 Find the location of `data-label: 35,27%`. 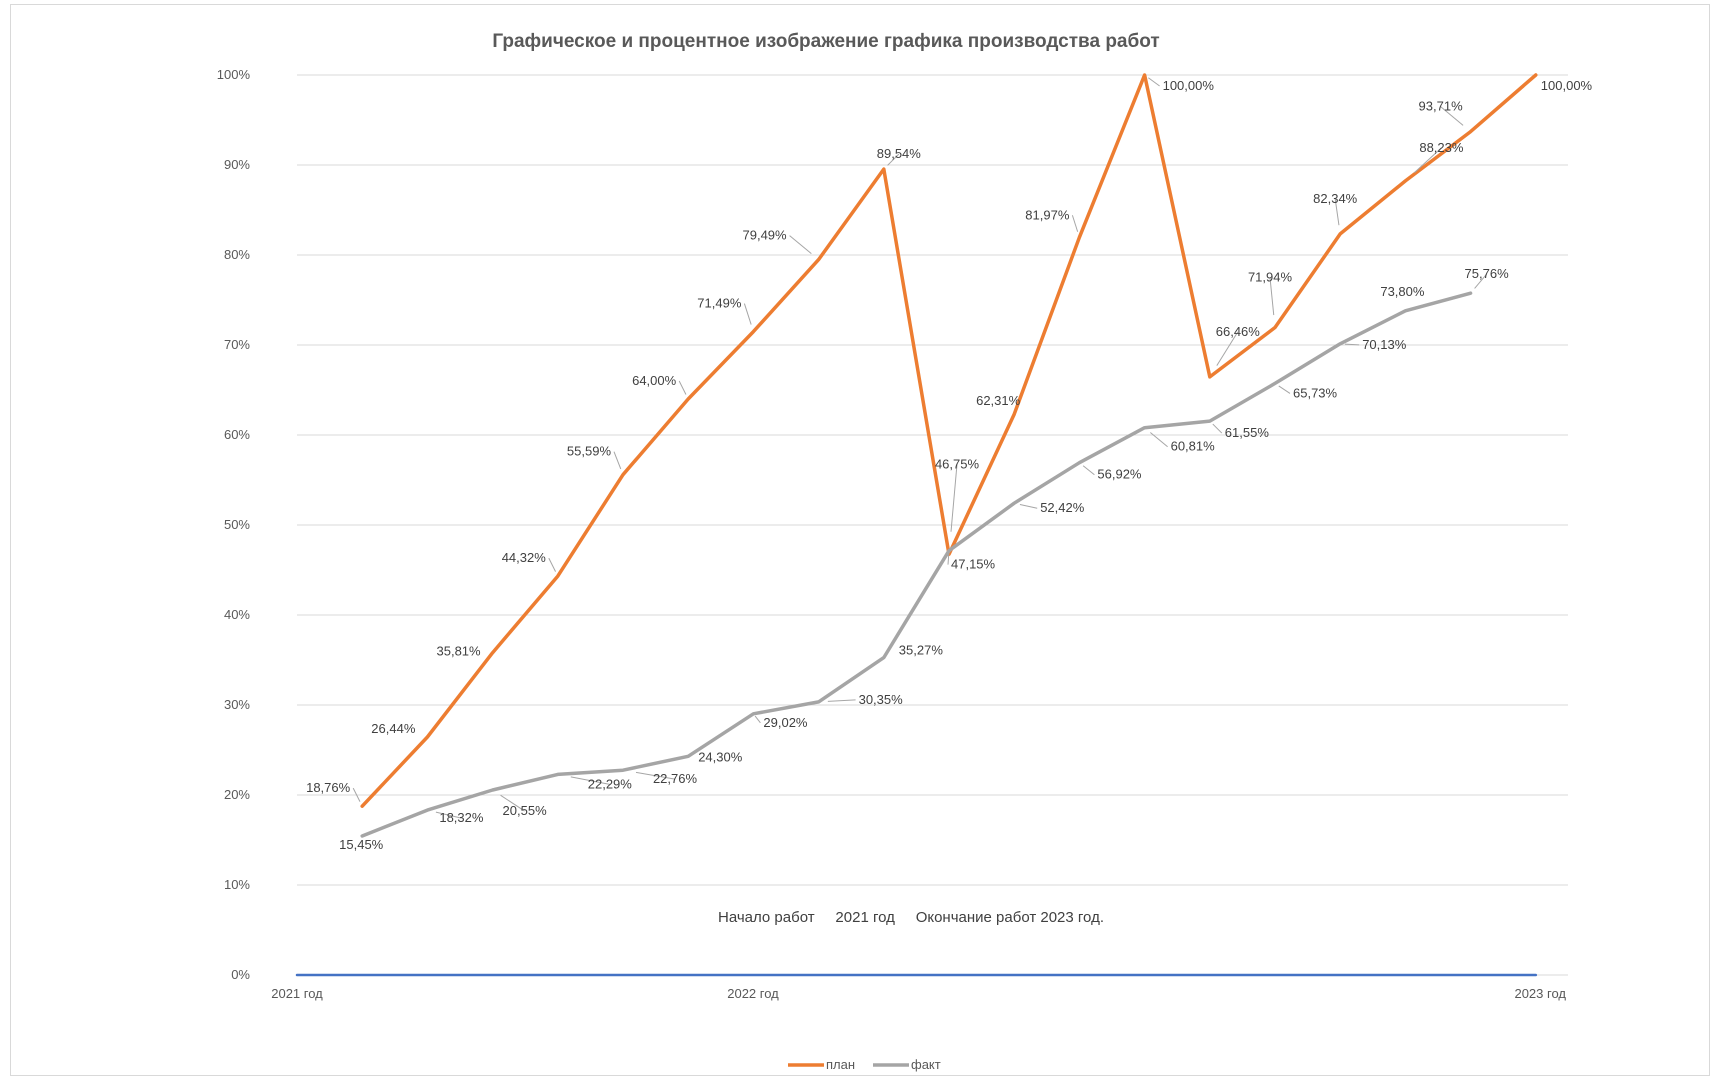

data-label: 35,27% is located at coordinates (921, 650).